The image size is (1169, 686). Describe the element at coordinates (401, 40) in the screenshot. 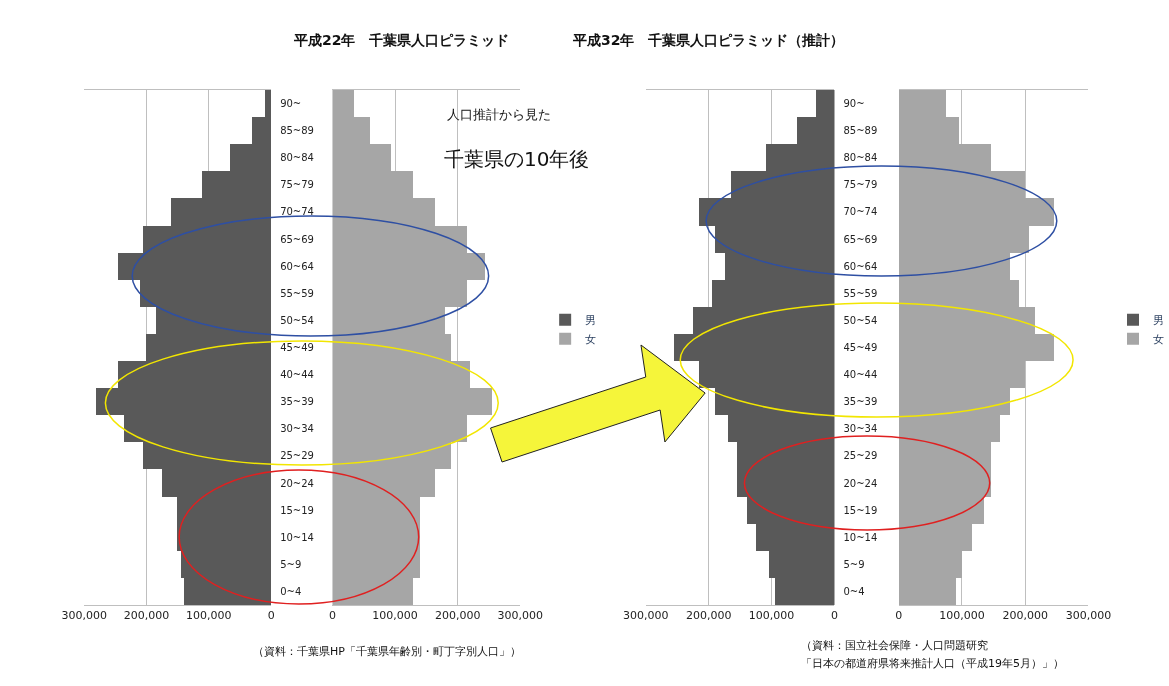

I see `chart-title: 平成22年 千葉県人口ピラミッド` at that location.